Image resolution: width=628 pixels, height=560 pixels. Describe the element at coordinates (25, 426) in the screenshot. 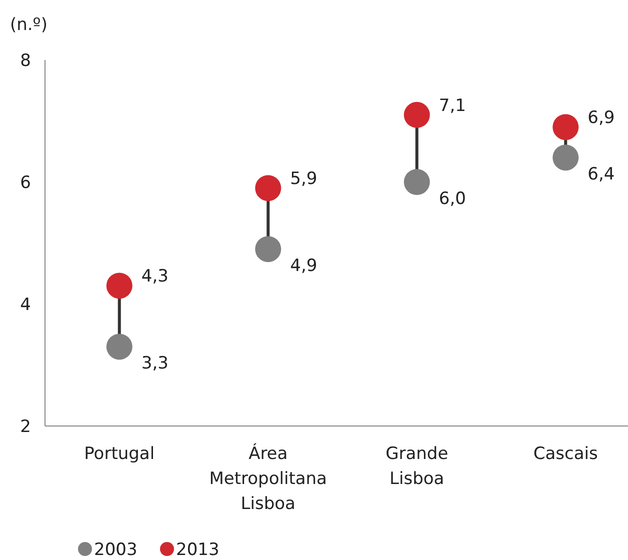

I see `y-tick-label: 2` at that location.